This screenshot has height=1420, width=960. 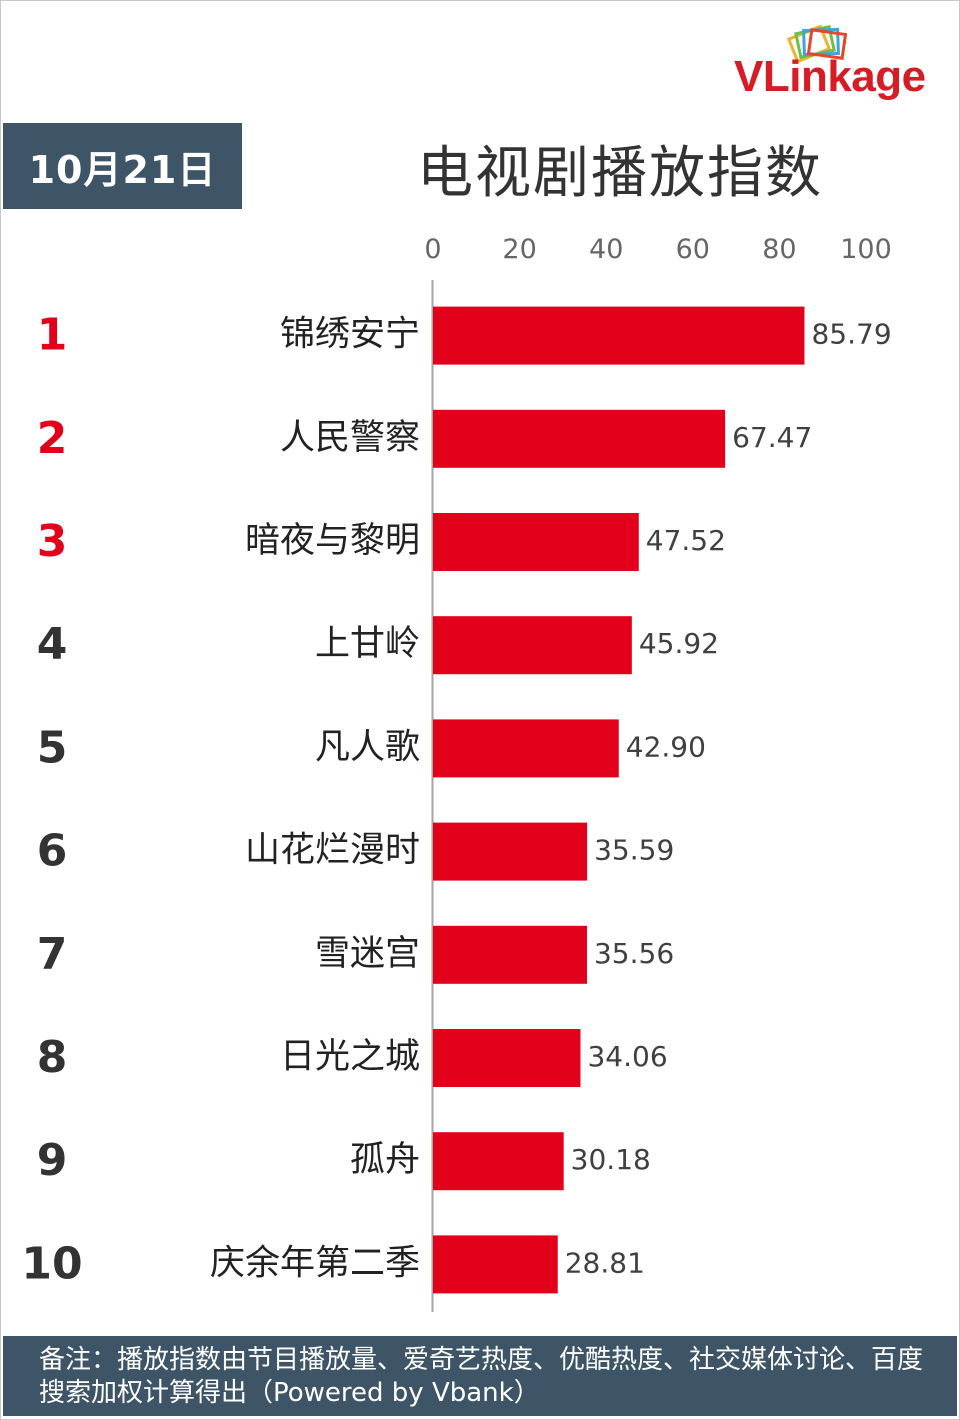 What do you see at coordinates (52, 1160) in the screenshot?
I see `rank-number: 9` at bounding box center [52, 1160].